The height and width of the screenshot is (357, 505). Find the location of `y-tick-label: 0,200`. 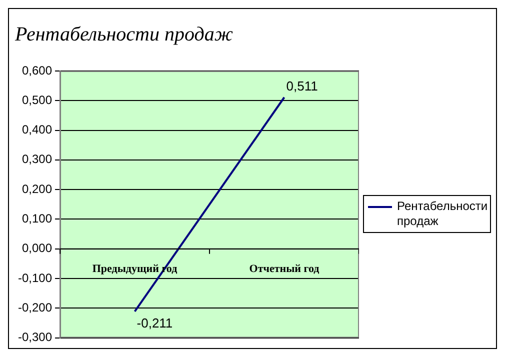

y-tick-label: 0,200 is located at coordinates (37, 189).